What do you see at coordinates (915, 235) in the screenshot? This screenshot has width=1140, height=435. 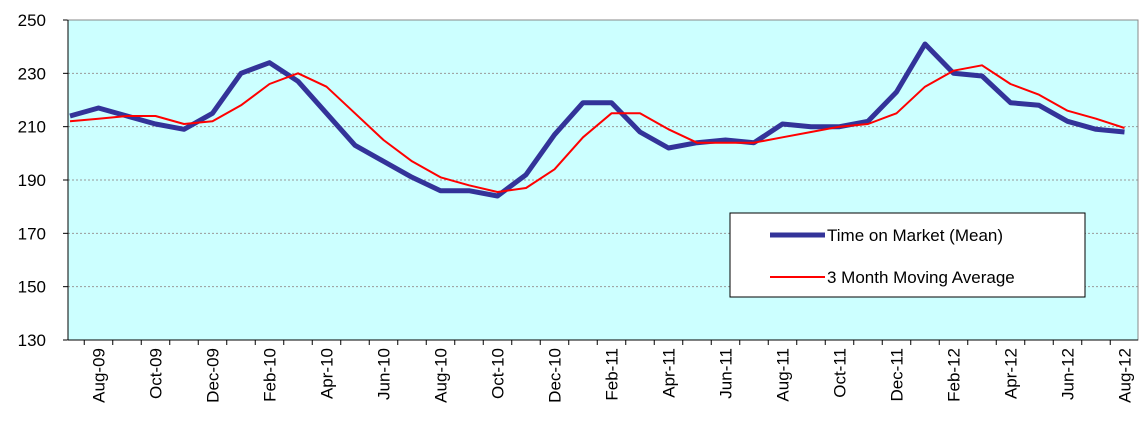 I see `legend-label: Time on Market (Mean)` at bounding box center [915, 235].